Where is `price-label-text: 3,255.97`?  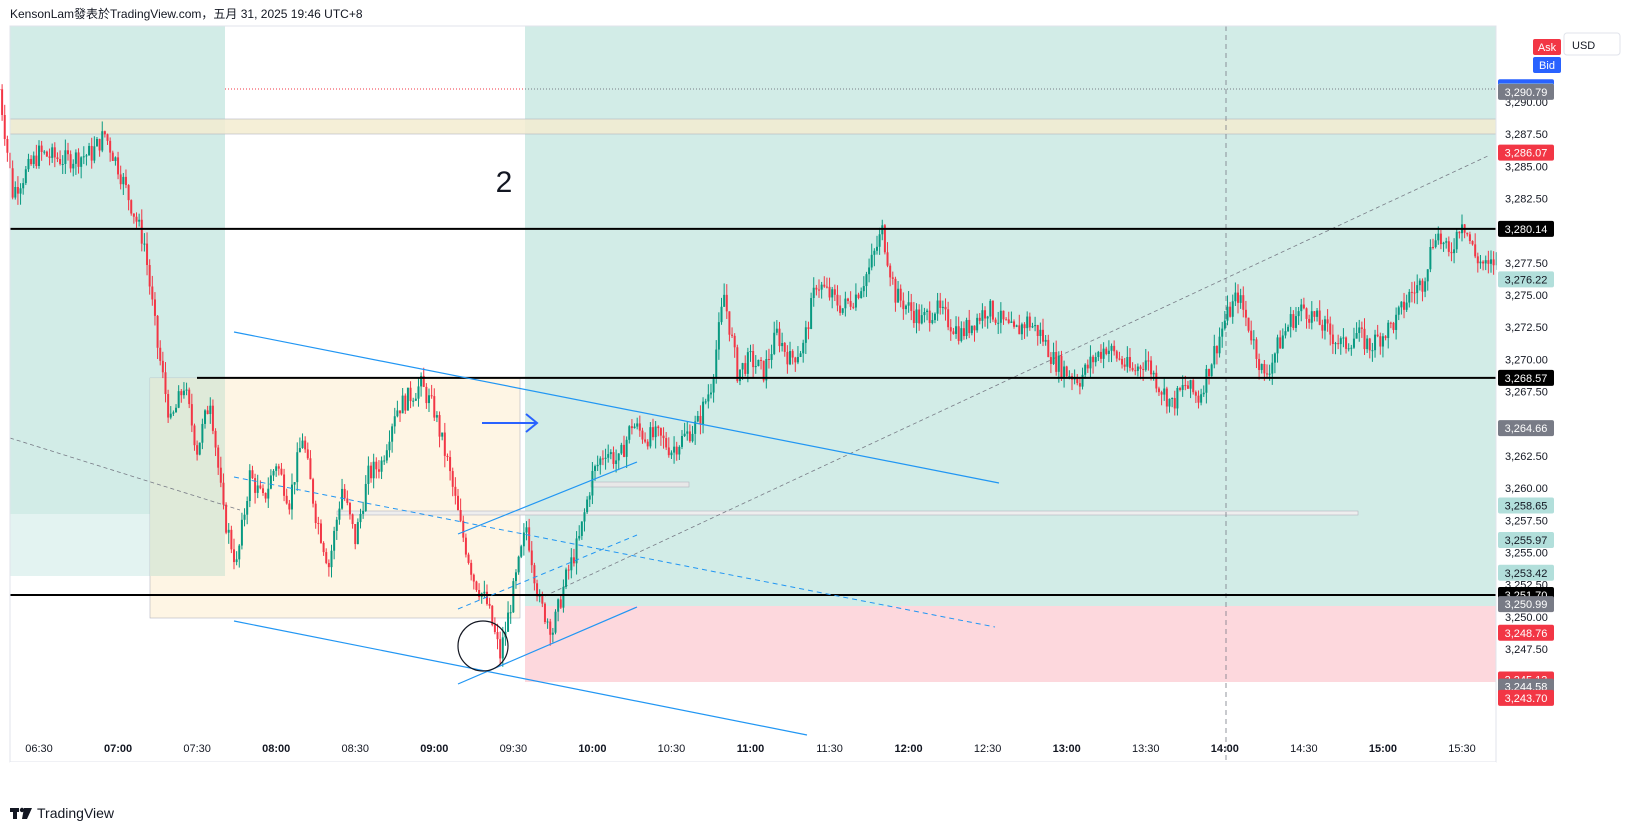 price-label-text: 3,255.97 is located at coordinates (1526, 541).